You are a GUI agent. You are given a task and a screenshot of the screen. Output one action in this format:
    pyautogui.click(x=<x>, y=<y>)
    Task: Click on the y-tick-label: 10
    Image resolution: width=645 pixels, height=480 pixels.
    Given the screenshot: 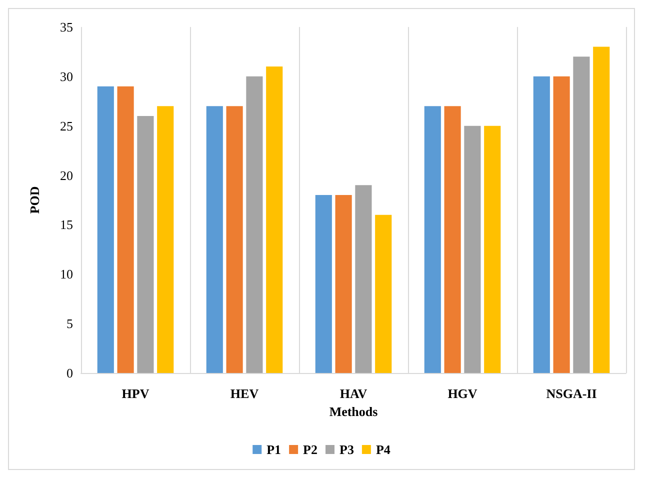 What is the action you would take?
    pyautogui.click(x=66, y=274)
    